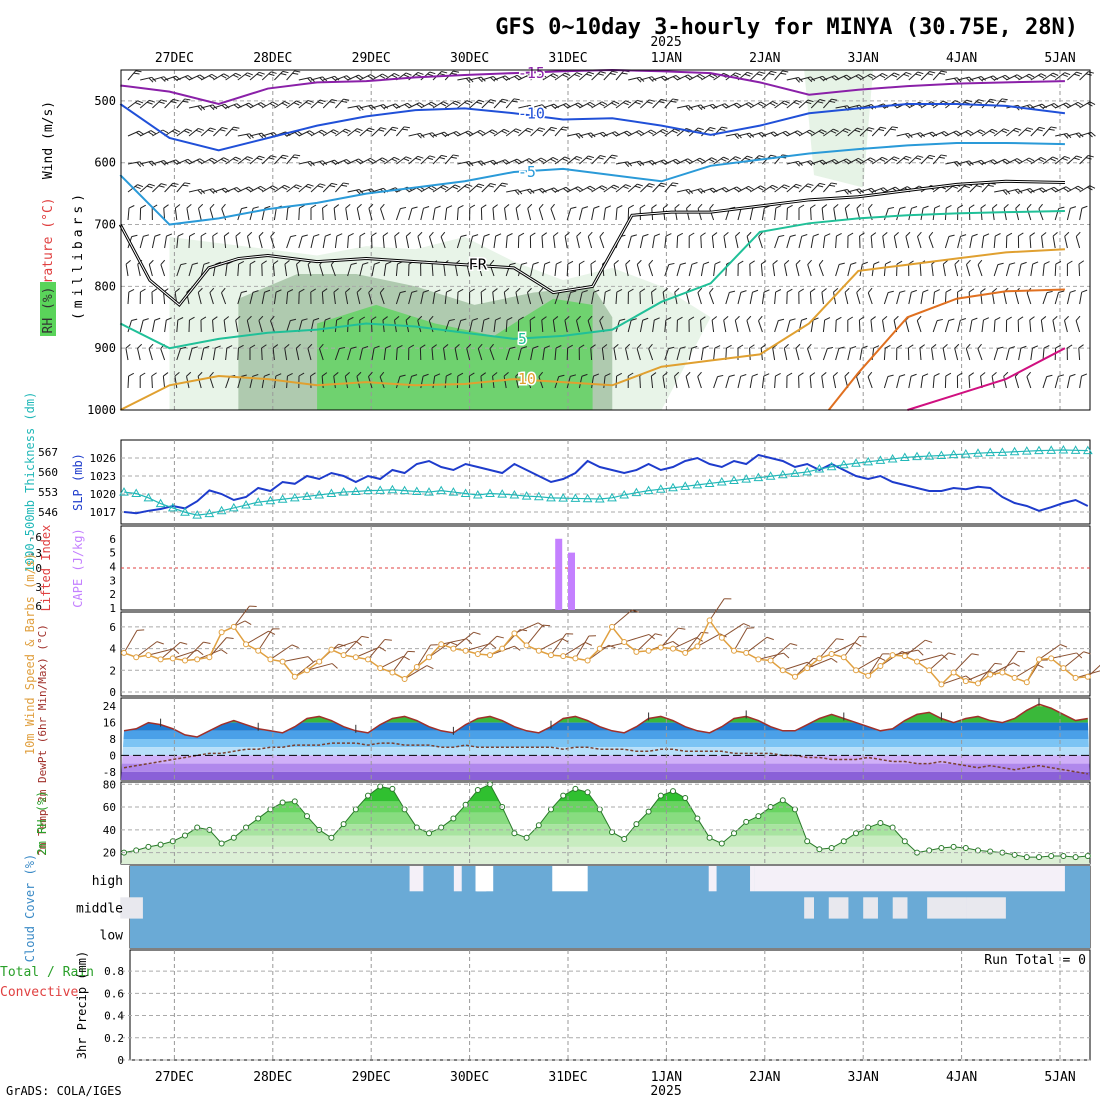  Describe the element at coordinates (605, 720) in the screenshot. I see `temp-line` at that location.